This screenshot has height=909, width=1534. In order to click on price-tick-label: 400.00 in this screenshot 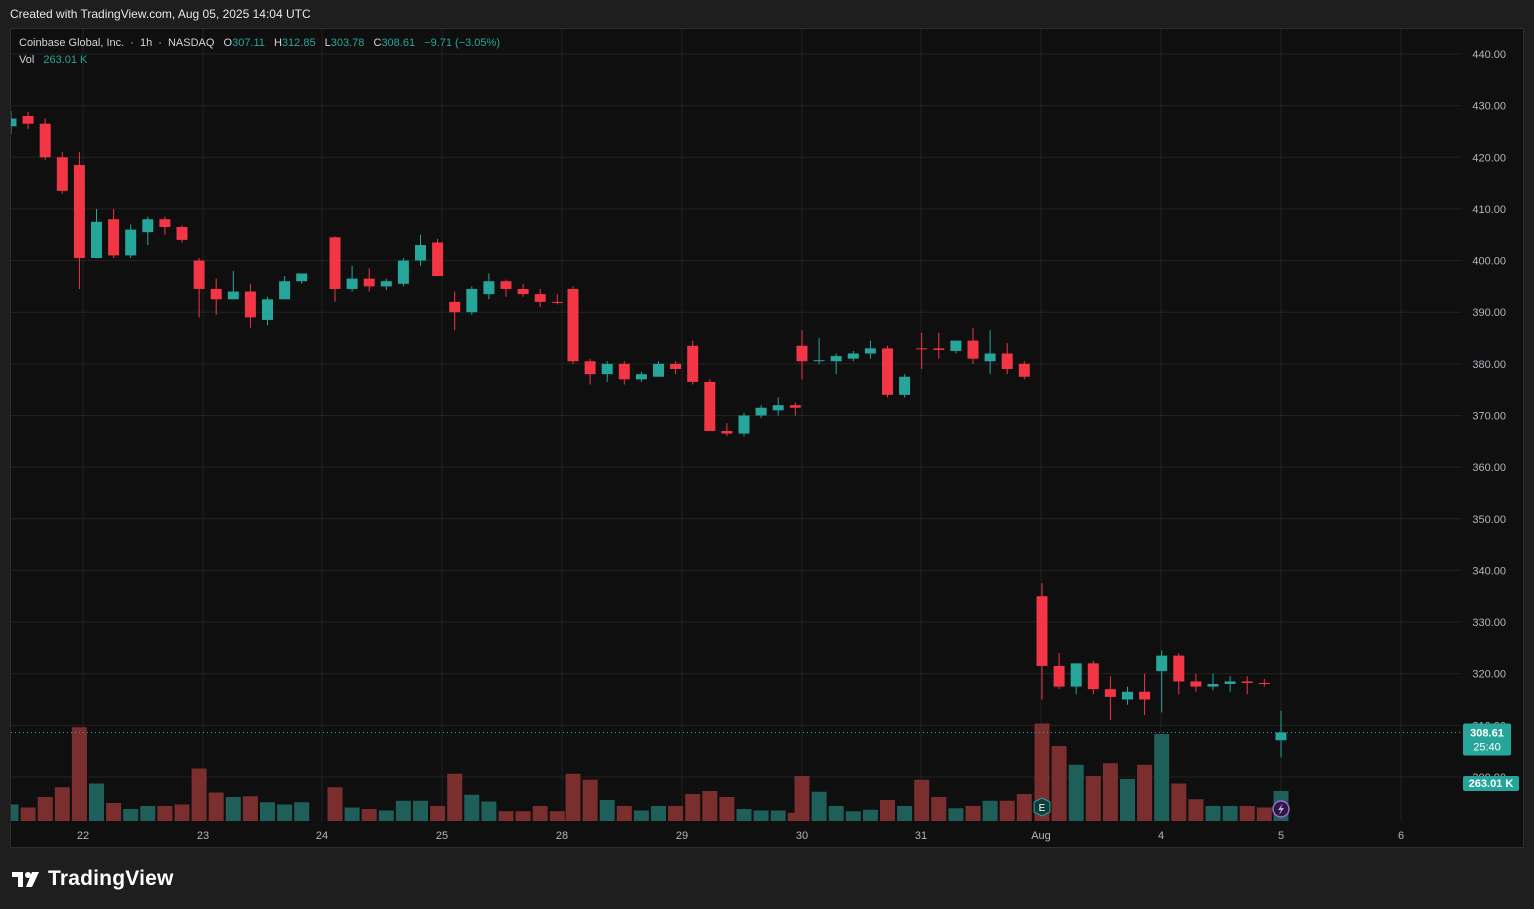, I will do `click(1489, 262)`.